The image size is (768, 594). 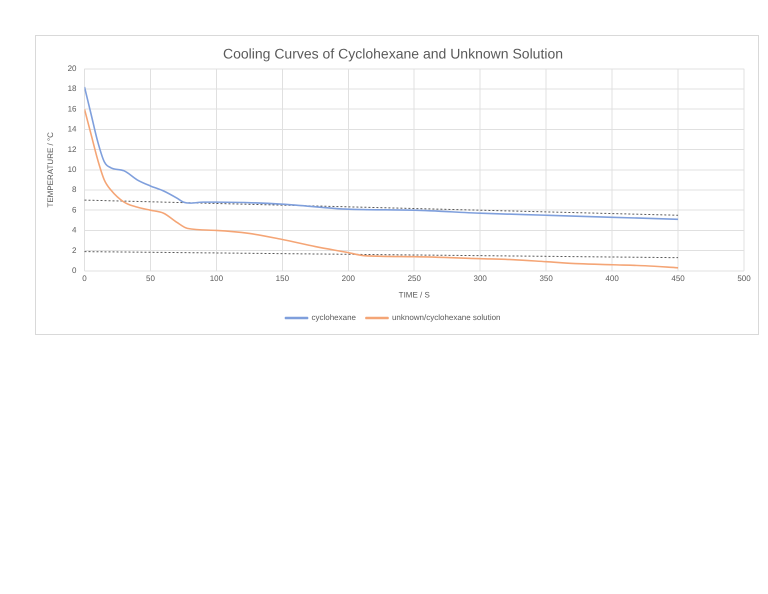 What do you see at coordinates (51, 170) in the screenshot?
I see `y-axis-title: TEMPERATURE / °C` at bounding box center [51, 170].